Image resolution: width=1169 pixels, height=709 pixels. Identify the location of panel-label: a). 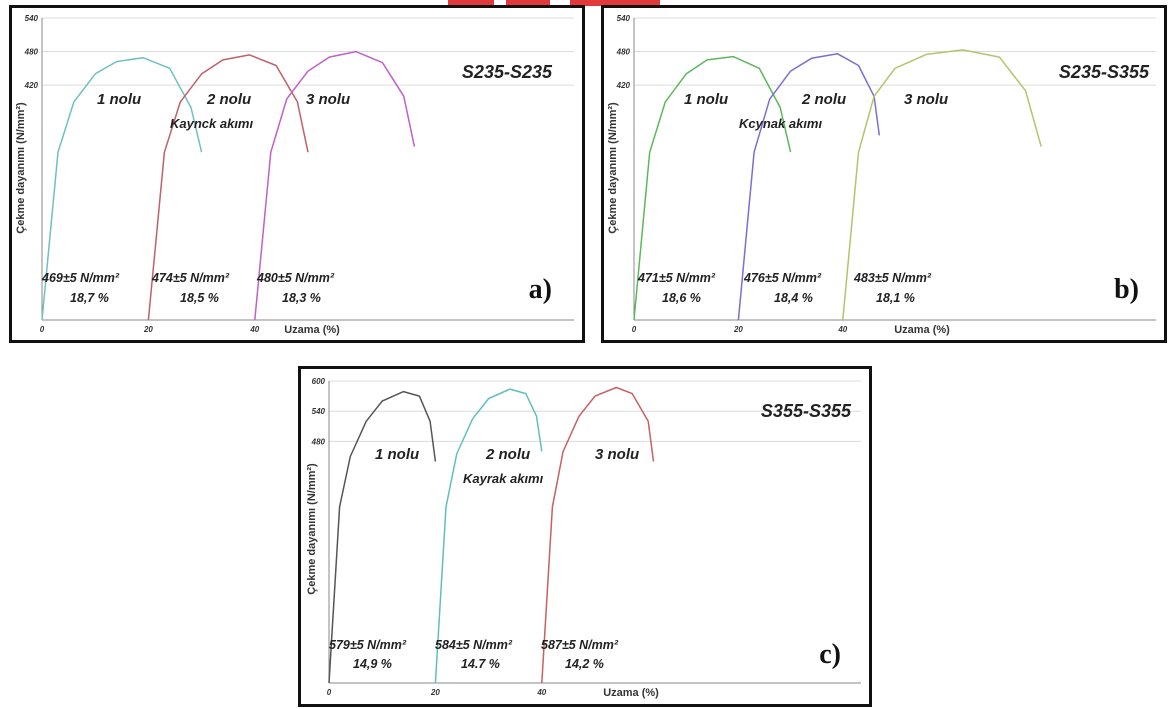
(540, 289).